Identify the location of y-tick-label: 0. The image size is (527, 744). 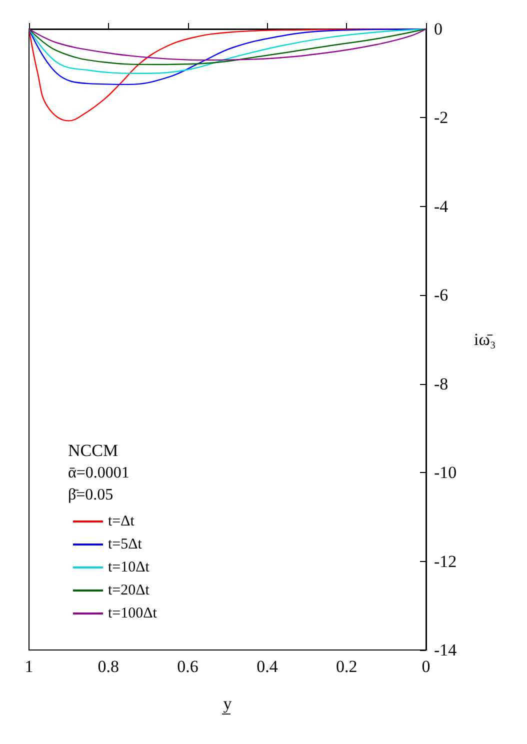
(438, 29).